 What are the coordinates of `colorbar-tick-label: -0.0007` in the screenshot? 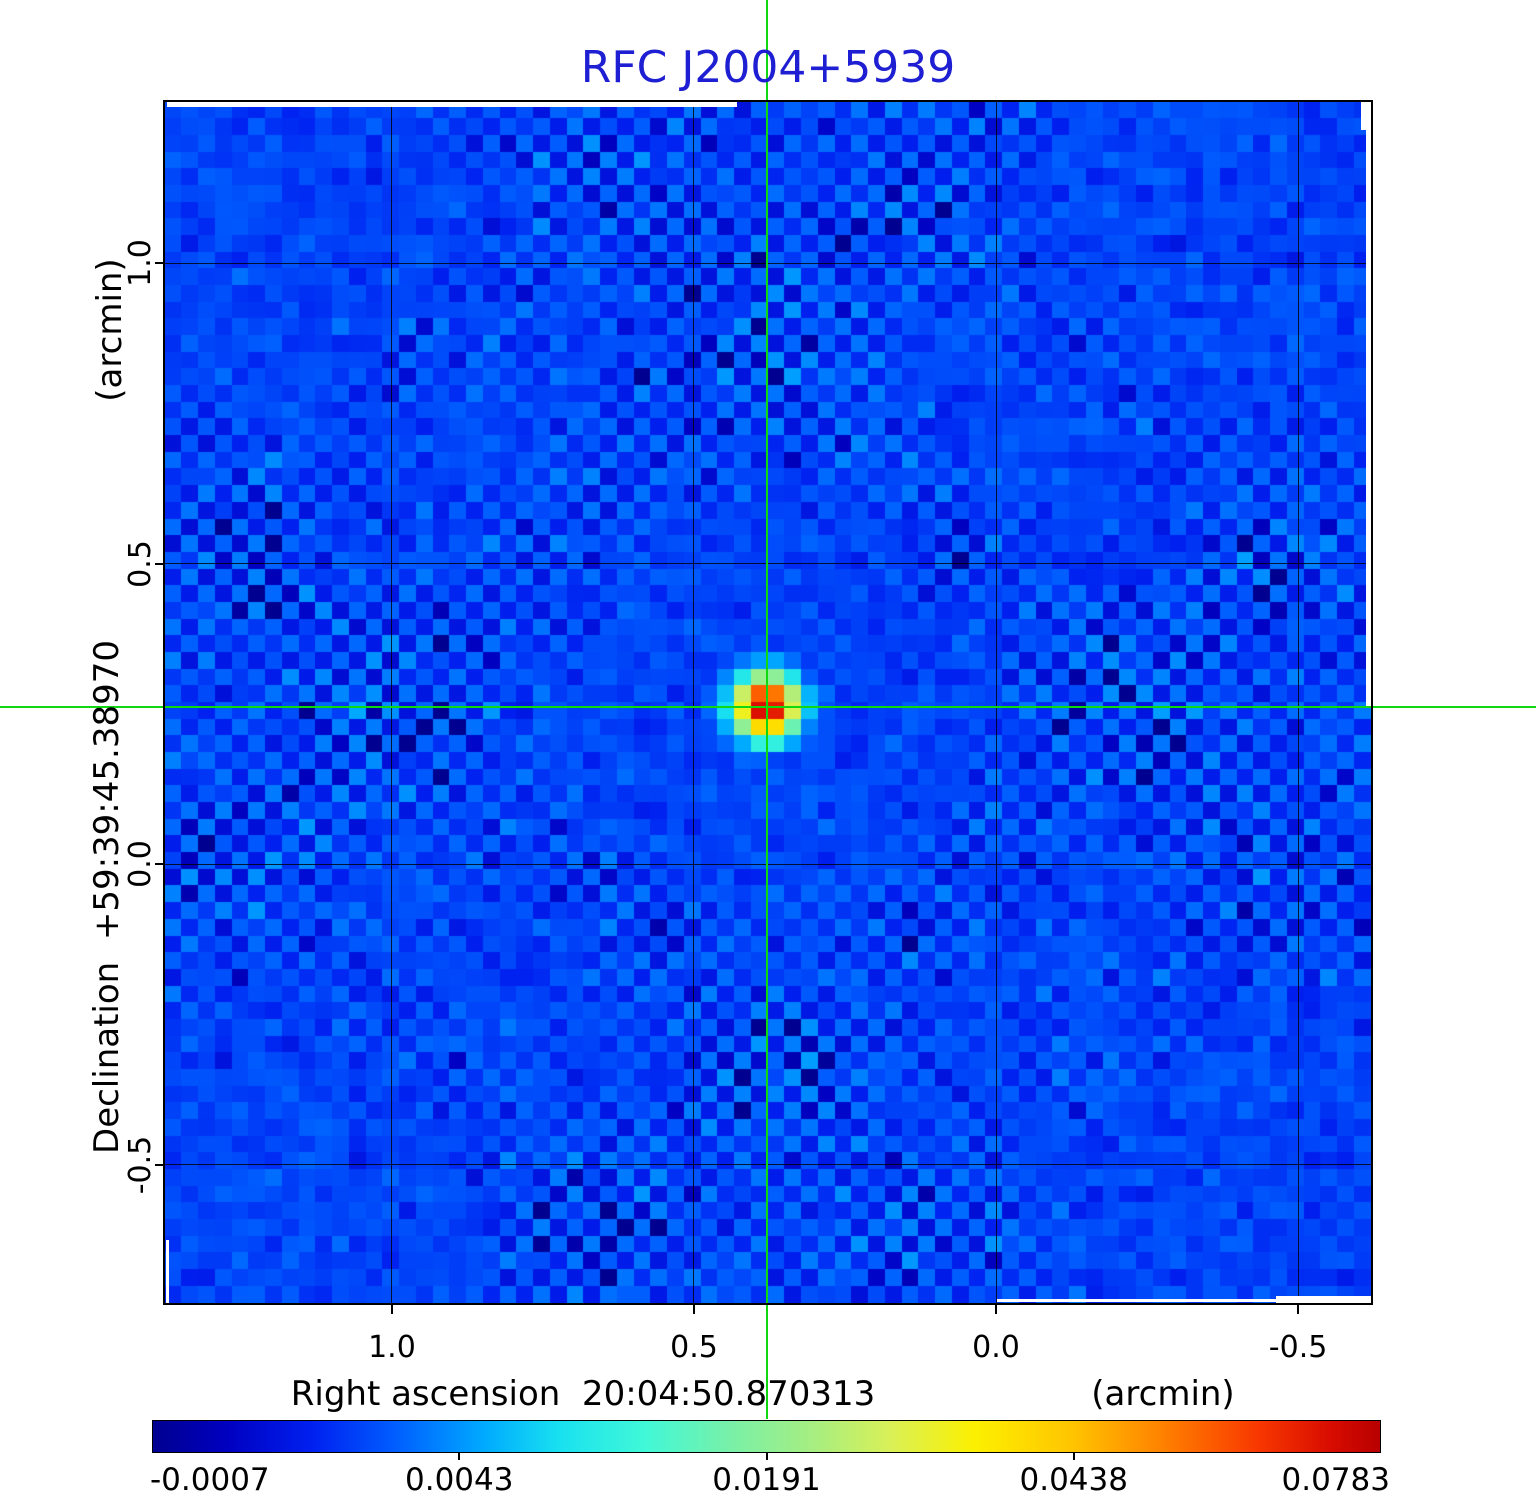 It's located at (210, 1480).